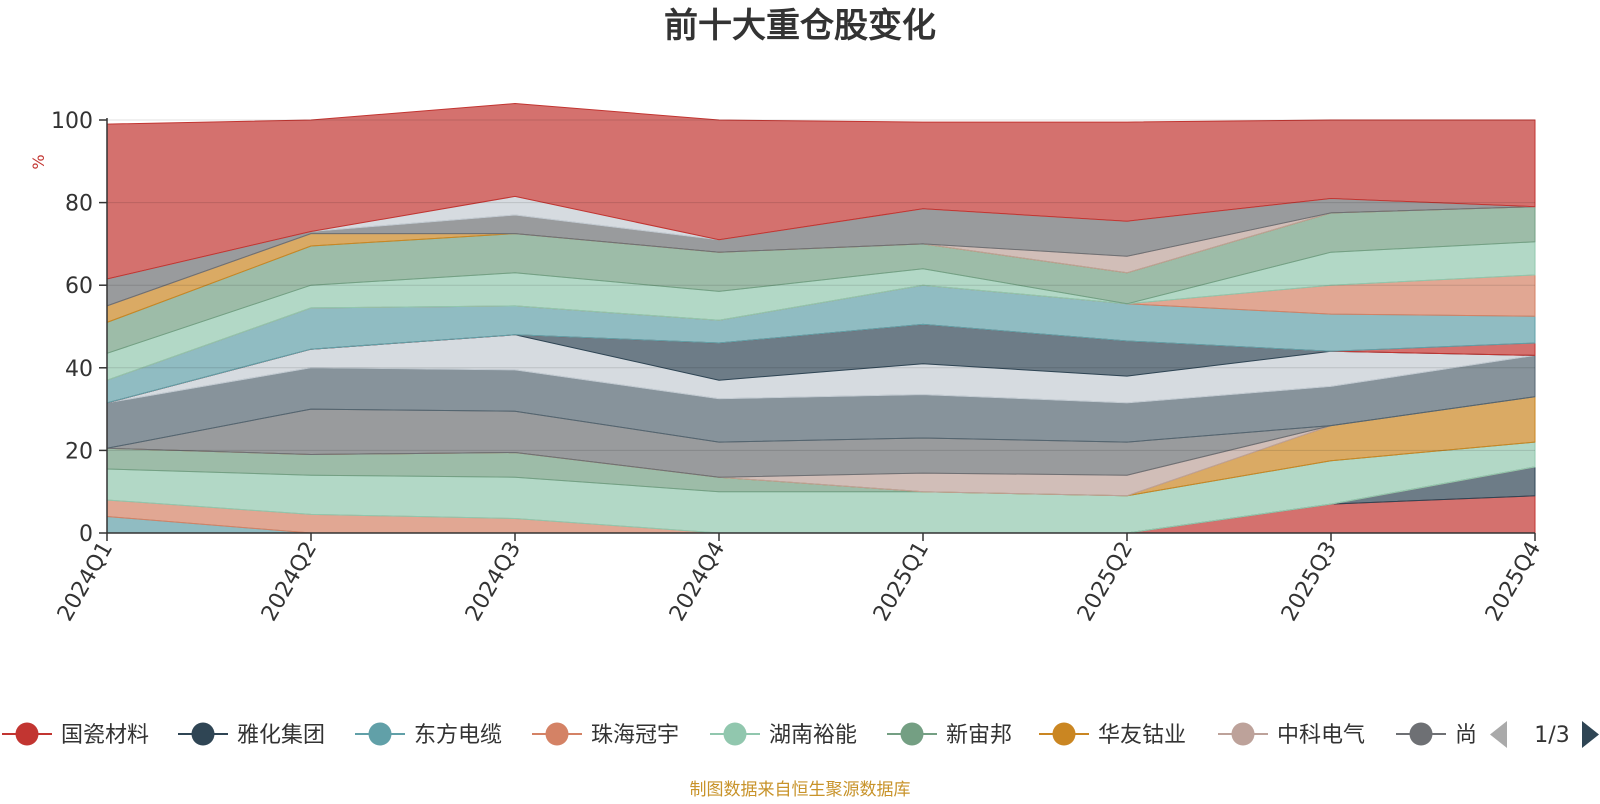  What do you see at coordinates (800, 790) in the screenshot?
I see `source-note: 制图数据来自恒生聚源数据库` at bounding box center [800, 790].